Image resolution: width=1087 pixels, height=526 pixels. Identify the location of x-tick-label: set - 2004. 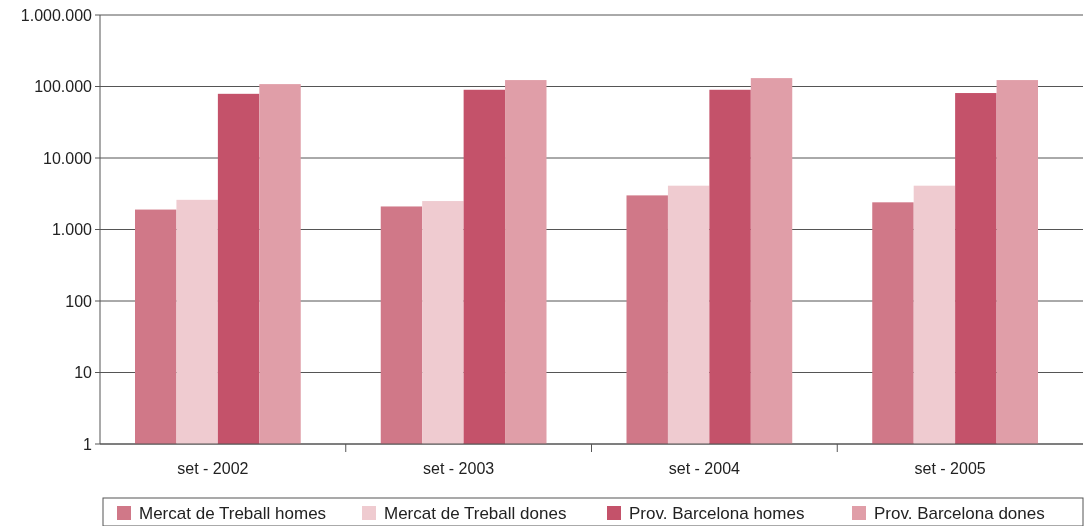
(704, 468).